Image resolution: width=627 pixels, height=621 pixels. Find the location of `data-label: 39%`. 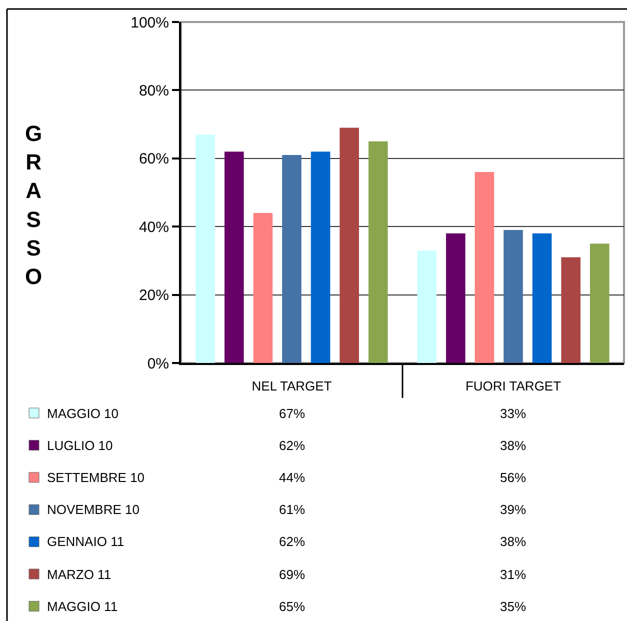

data-label: 39% is located at coordinates (513, 509).